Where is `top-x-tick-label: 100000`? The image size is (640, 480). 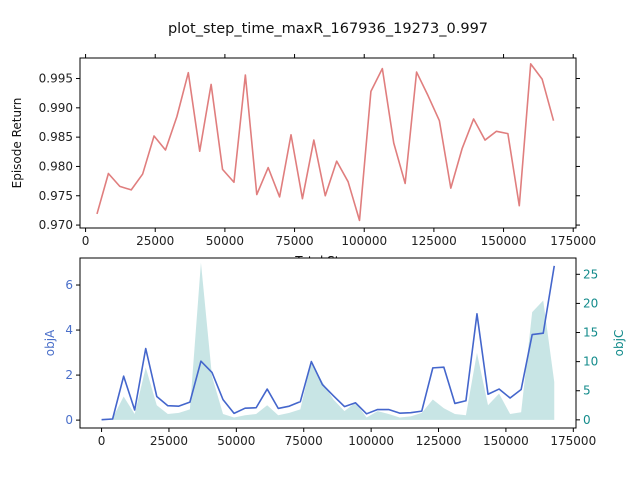
top-x-tick-label: 100000 is located at coordinates (364, 241).